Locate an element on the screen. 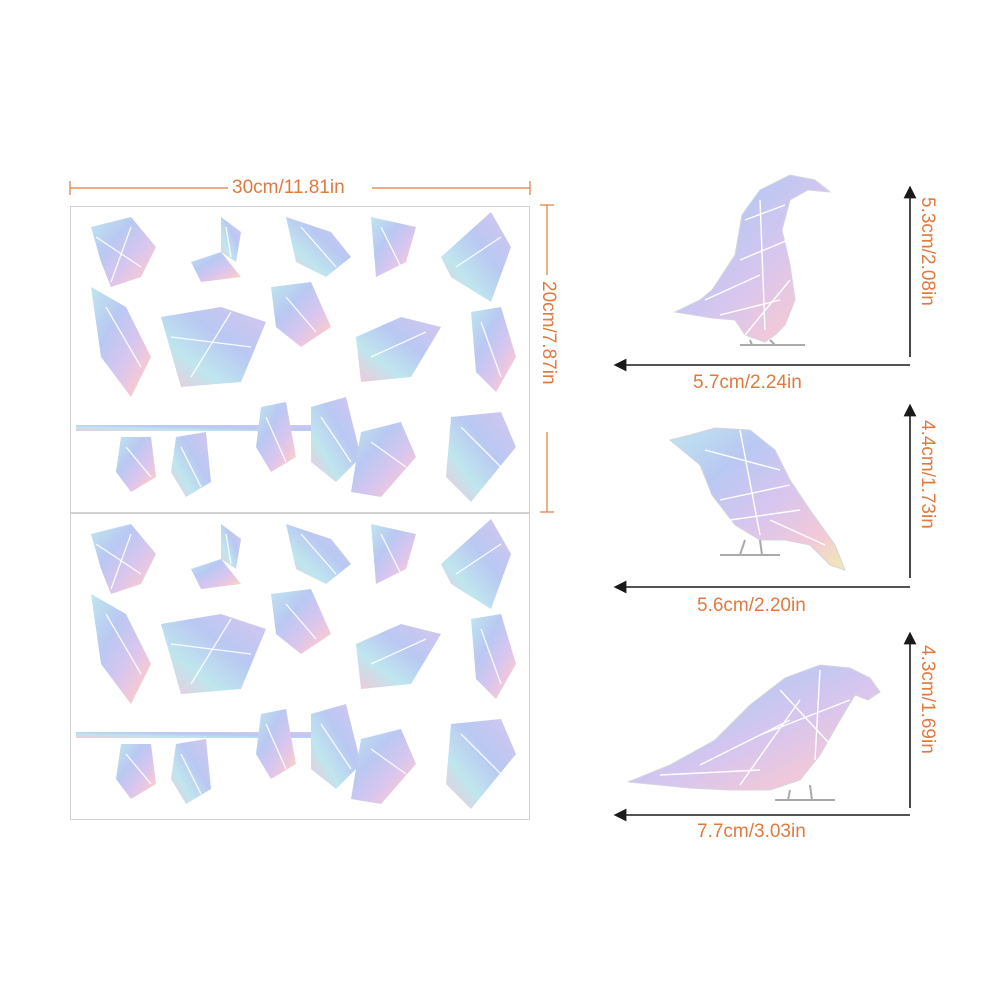 This screenshot has height=1001, width=1001. bird-parrot is located at coordinates (754, 732).